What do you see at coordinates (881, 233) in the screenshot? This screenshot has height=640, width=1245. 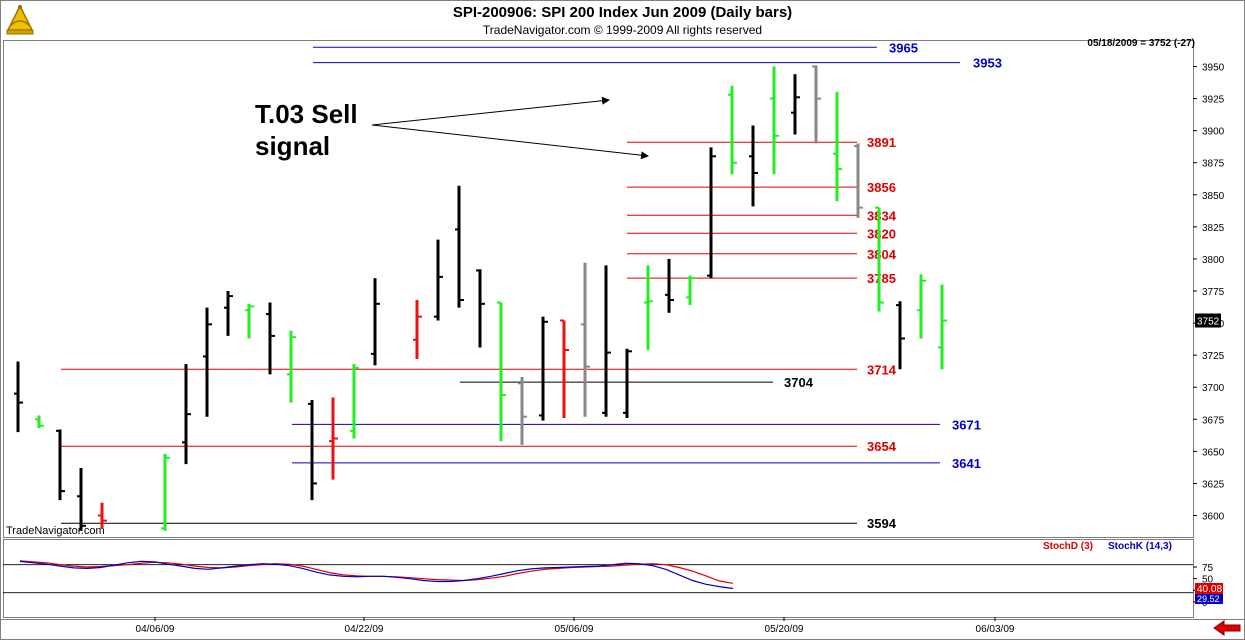 I see `price-level-label: 3820` at bounding box center [881, 233].